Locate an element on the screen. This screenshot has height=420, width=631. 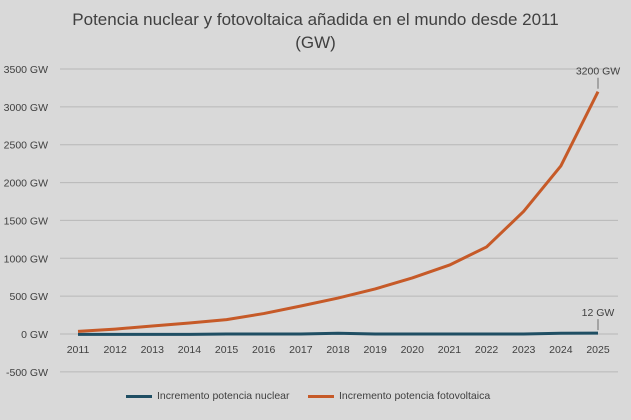
y-tick-label: 0 GW is located at coordinates (34, 335).